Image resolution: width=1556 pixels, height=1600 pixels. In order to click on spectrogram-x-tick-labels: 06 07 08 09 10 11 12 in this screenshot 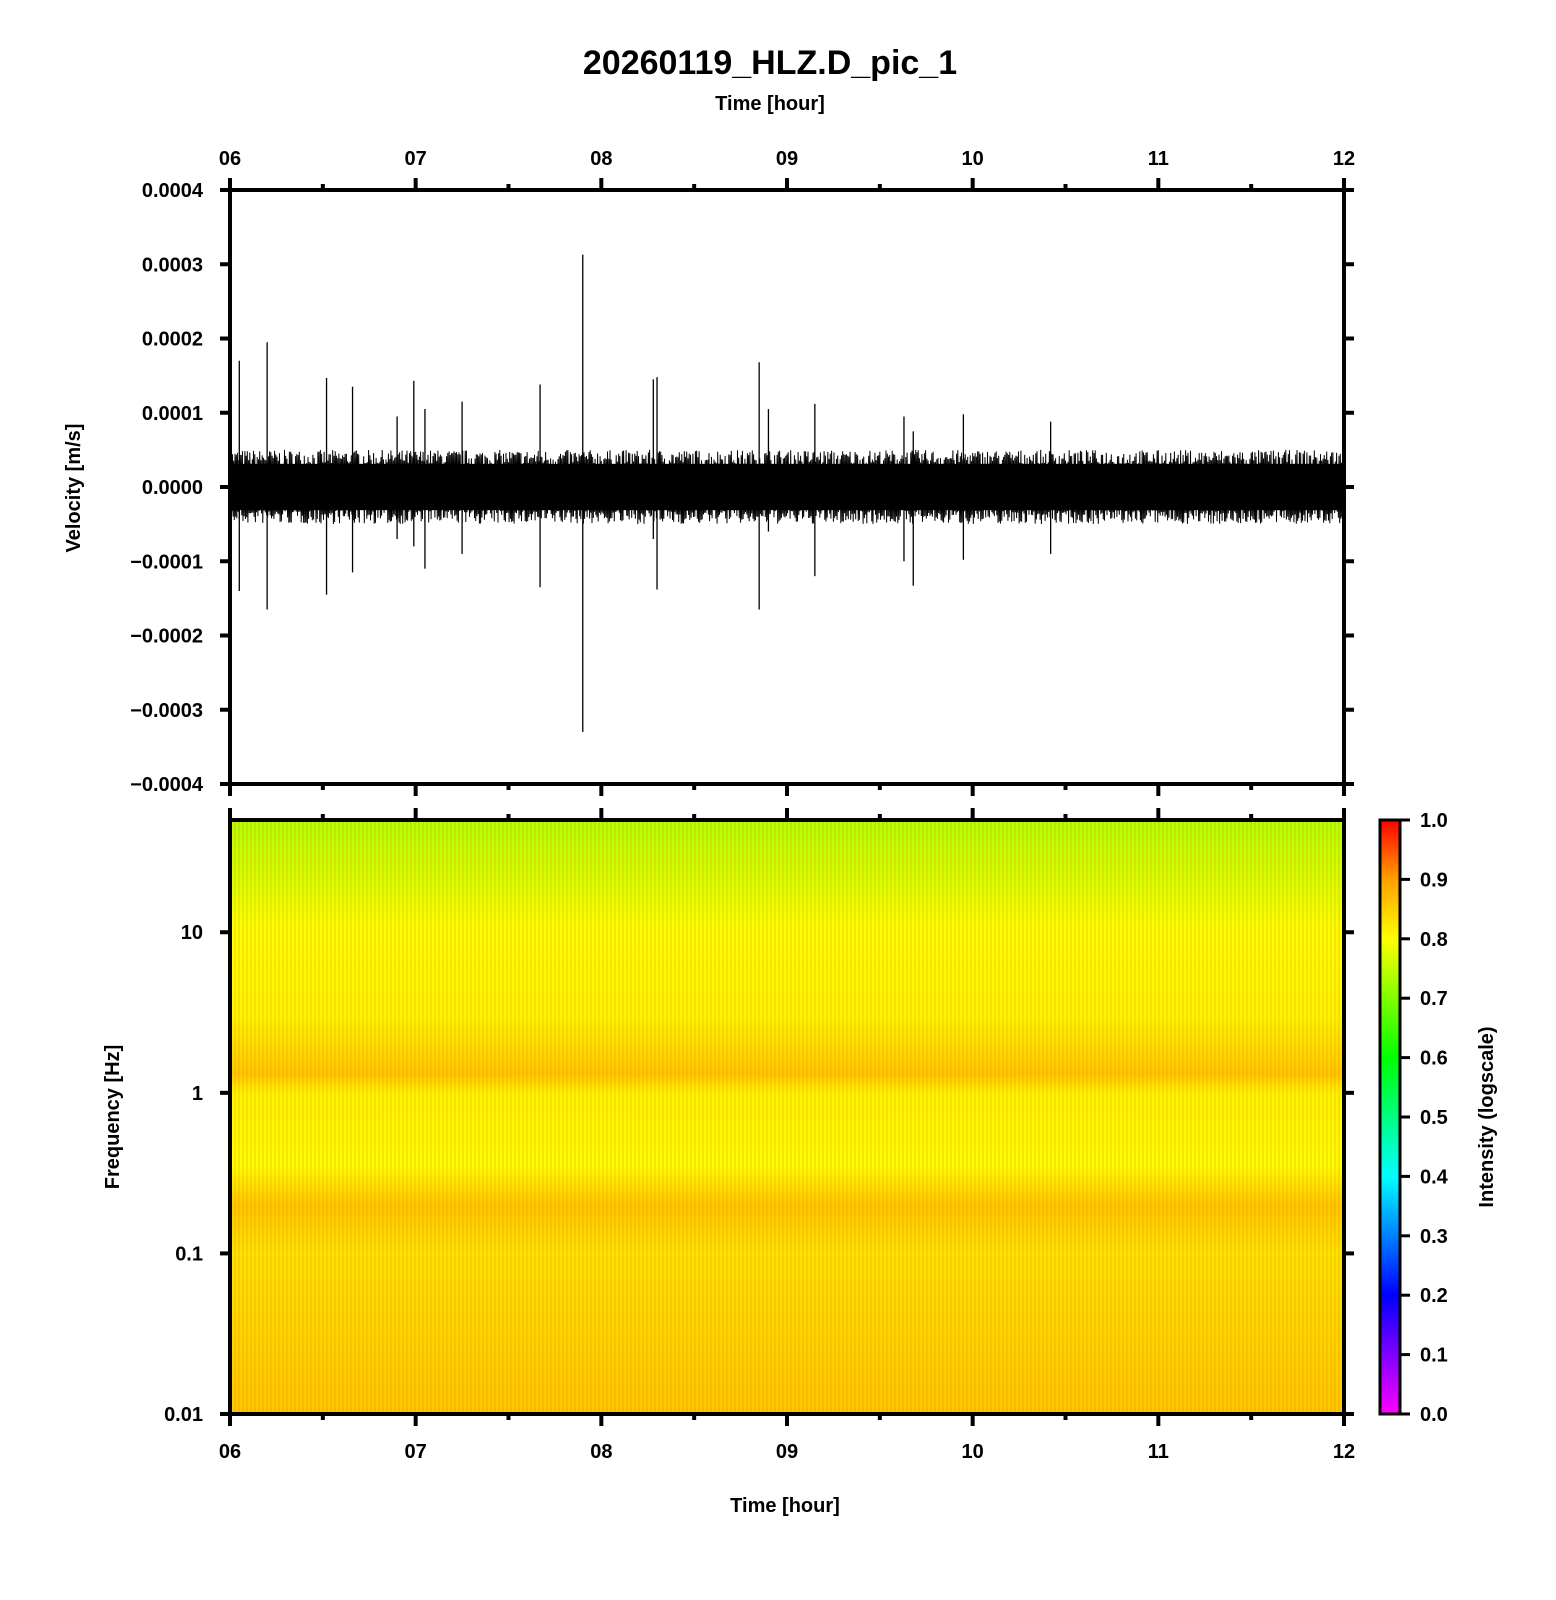, I will do `click(787, 1452)`.